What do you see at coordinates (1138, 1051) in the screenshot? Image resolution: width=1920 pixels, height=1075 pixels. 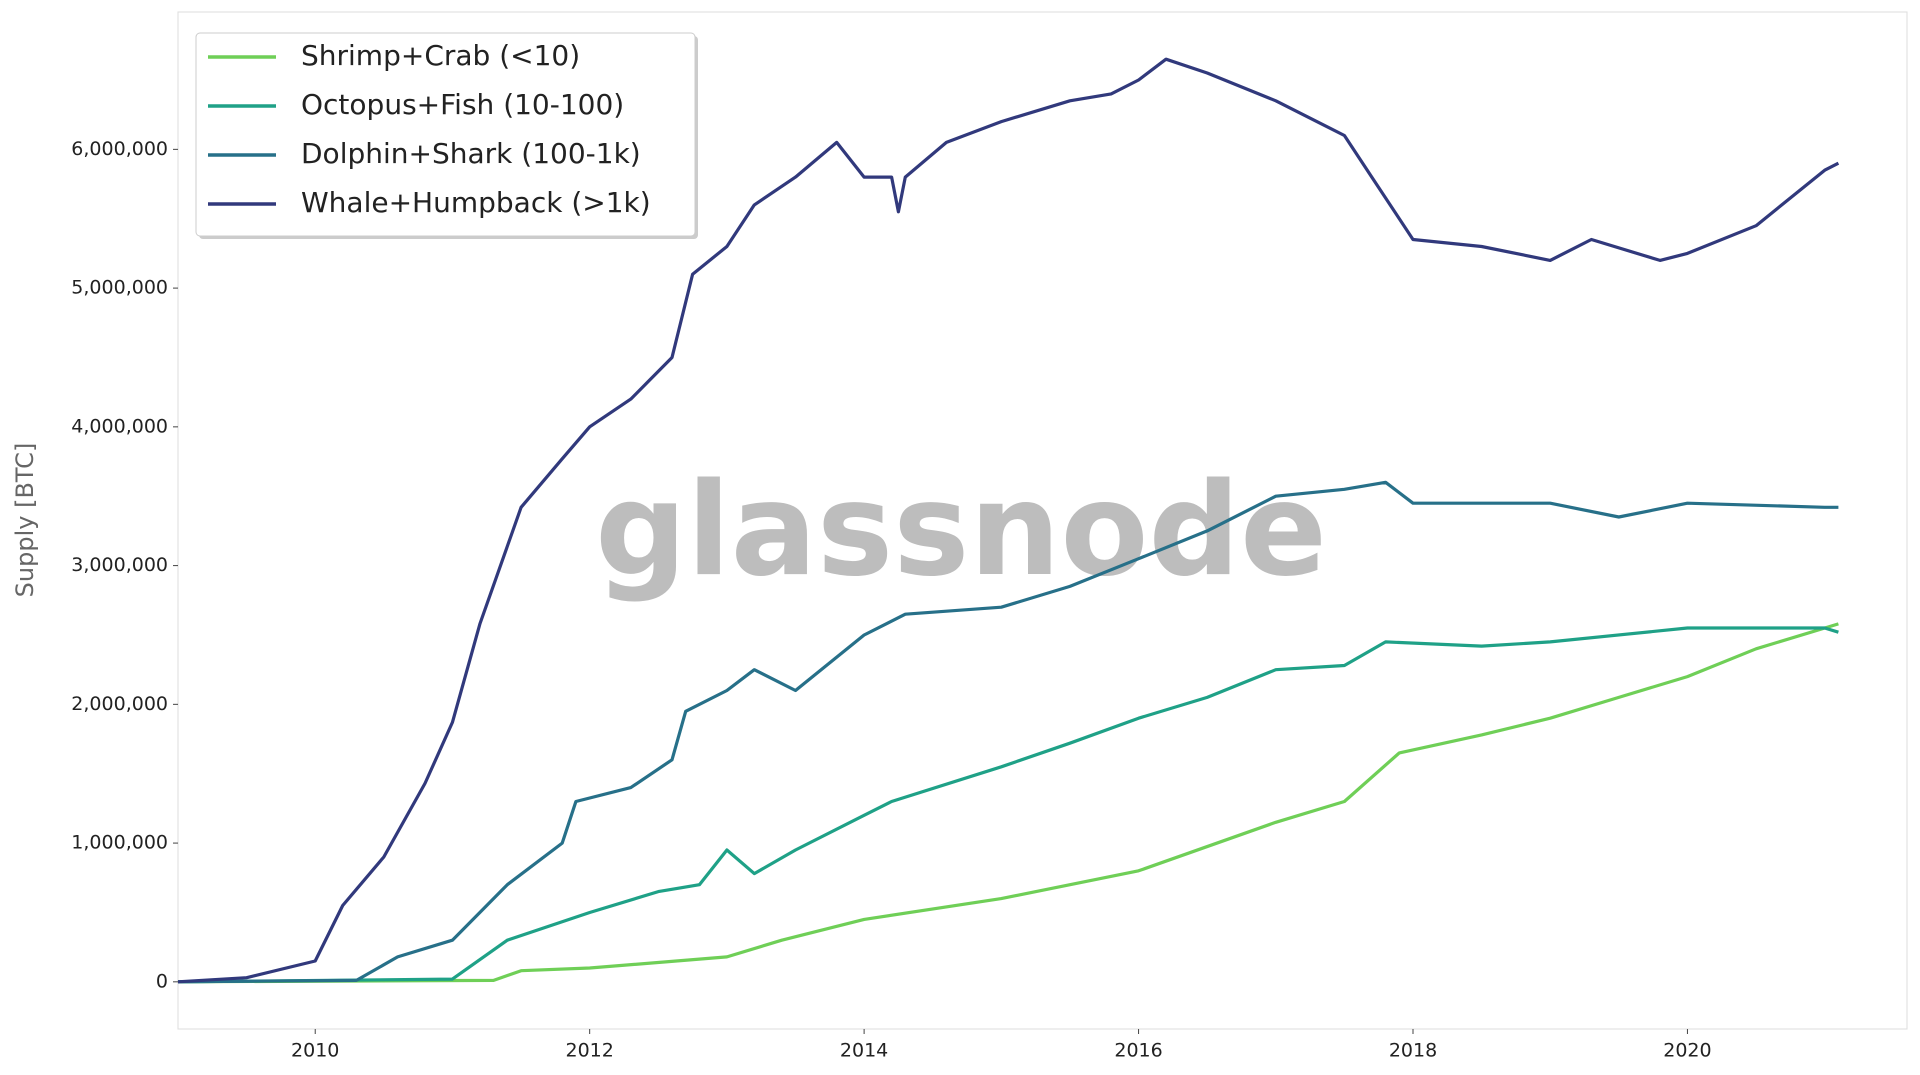 I see `x-tick-label: 2016` at bounding box center [1138, 1051].